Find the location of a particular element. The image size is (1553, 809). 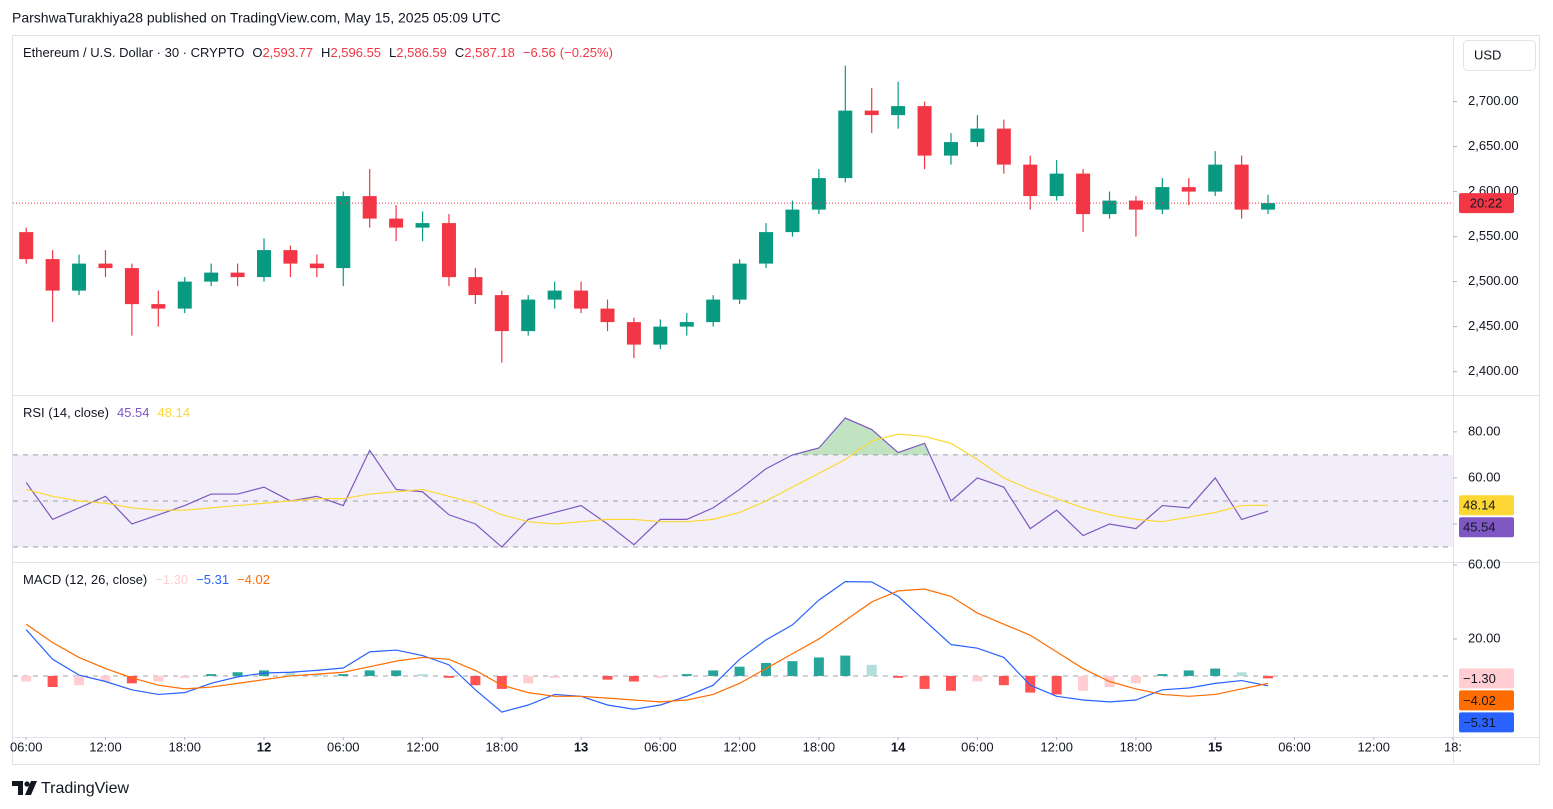

axis-value-label: 48.14 is located at coordinates (1479, 505).